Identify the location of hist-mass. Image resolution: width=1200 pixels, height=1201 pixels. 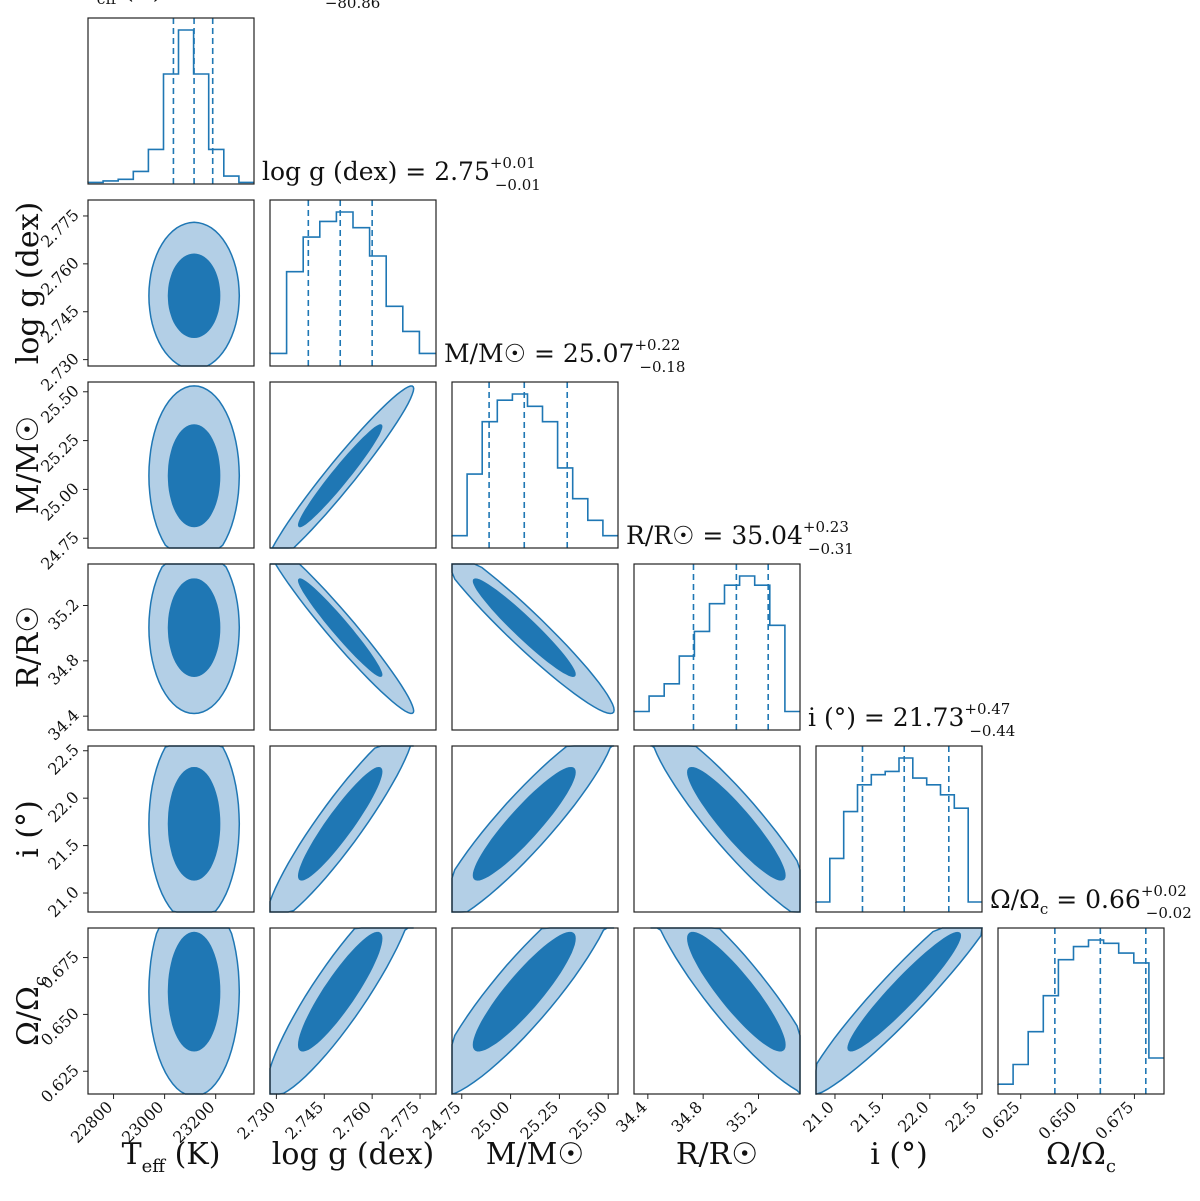
(534, 465).